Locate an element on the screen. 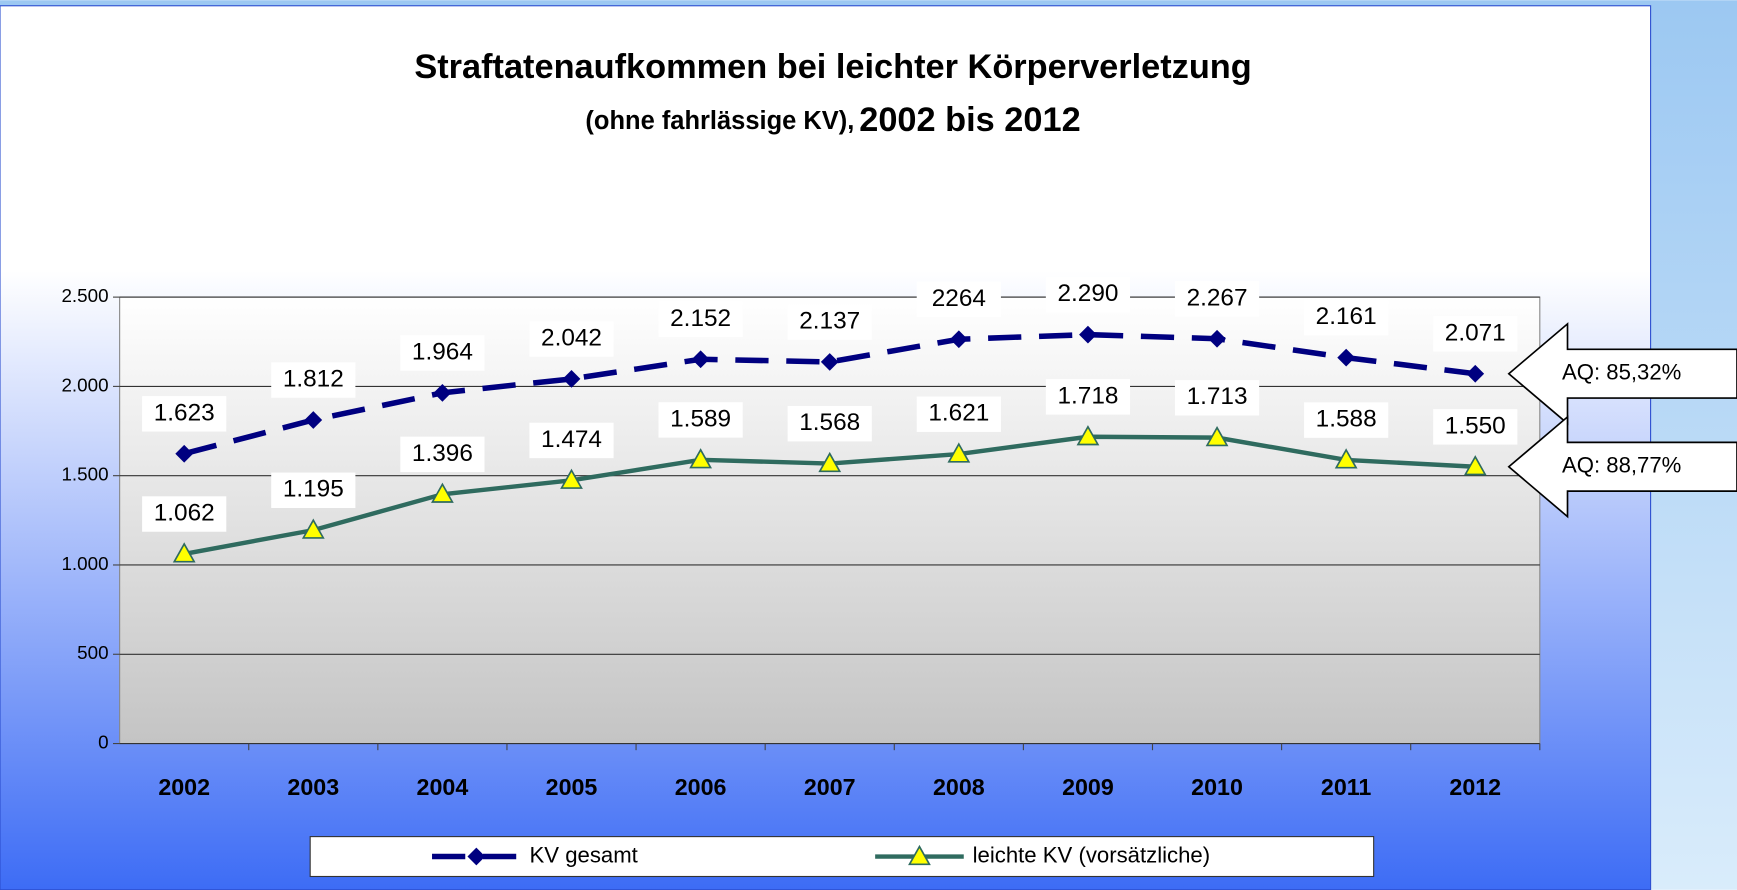  data-label: 1.474 is located at coordinates (571, 439).